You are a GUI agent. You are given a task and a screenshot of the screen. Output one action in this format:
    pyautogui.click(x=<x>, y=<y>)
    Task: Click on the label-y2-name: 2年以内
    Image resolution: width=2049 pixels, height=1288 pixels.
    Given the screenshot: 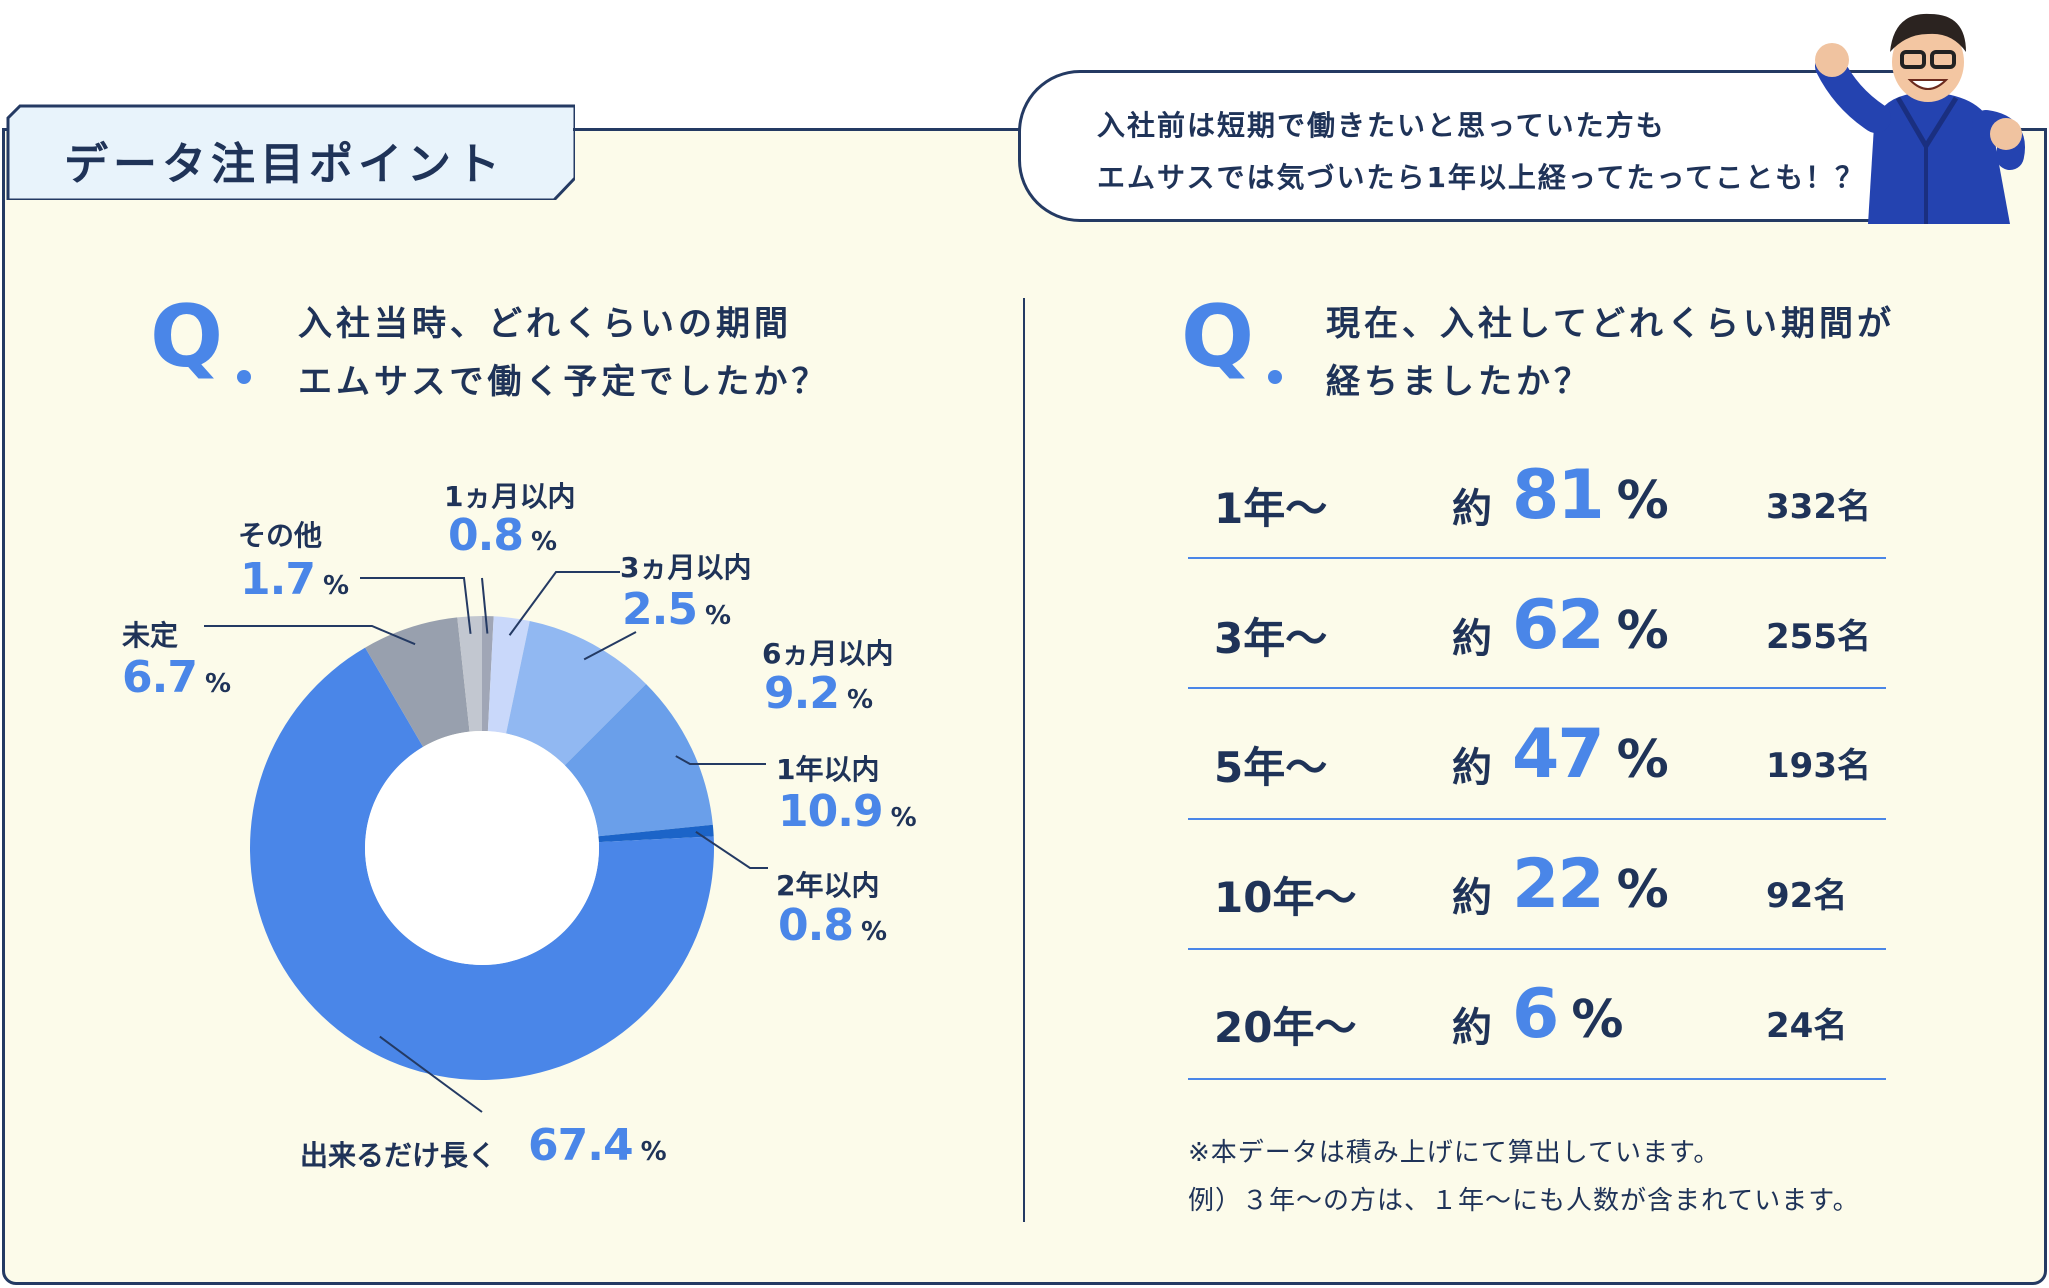 What is the action you would take?
    pyautogui.click(x=828, y=885)
    